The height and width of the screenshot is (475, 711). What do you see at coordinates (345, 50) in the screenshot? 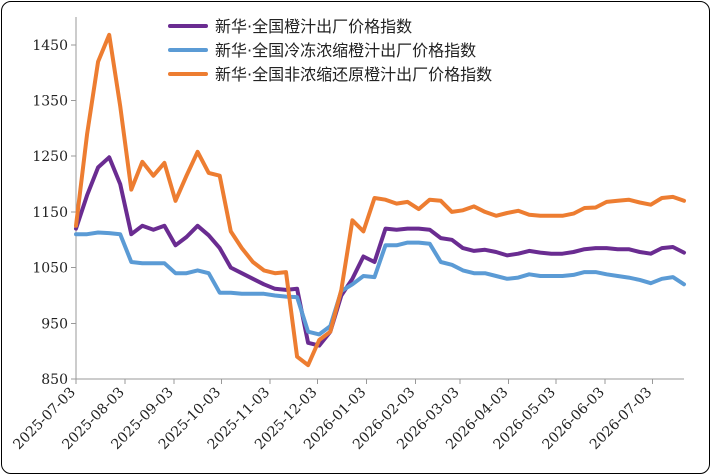
I see `legend-label-2: 新华·全国冷冻浓缩橙汁出厂价格指数` at bounding box center [345, 50].